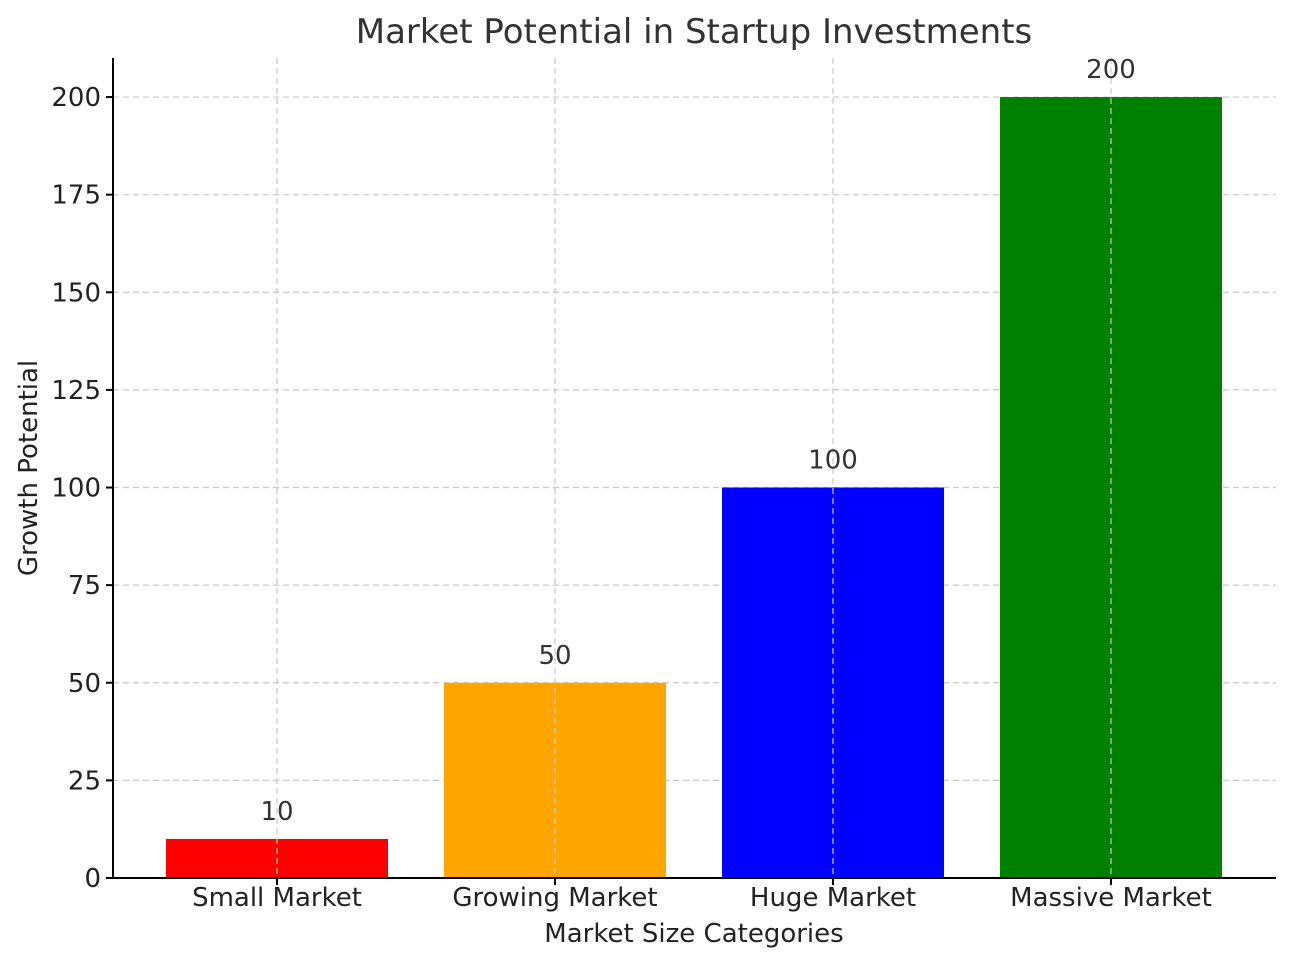 The image size is (1292, 965). Describe the element at coordinates (276, 812) in the screenshot. I see `bar-value-label: 10` at that location.